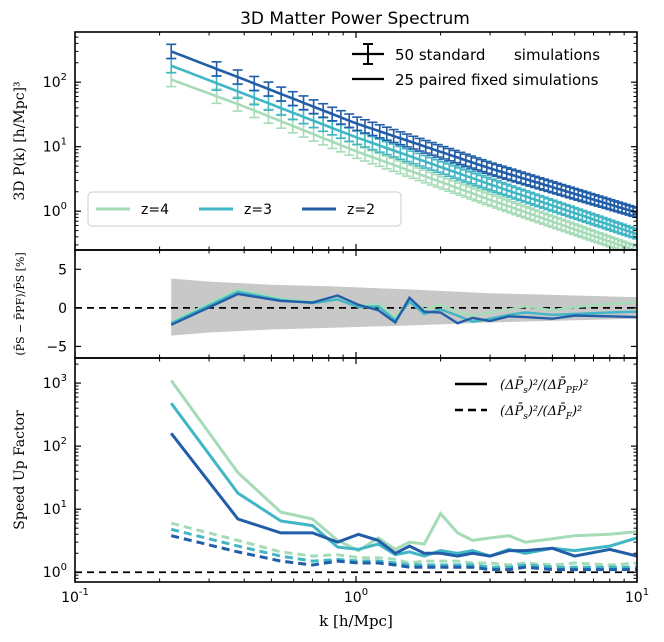 This screenshot has height=642, width=664. What do you see at coordinates (572, 391) in the screenshot?
I see `legend-subscript: PF` at bounding box center [572, 391].